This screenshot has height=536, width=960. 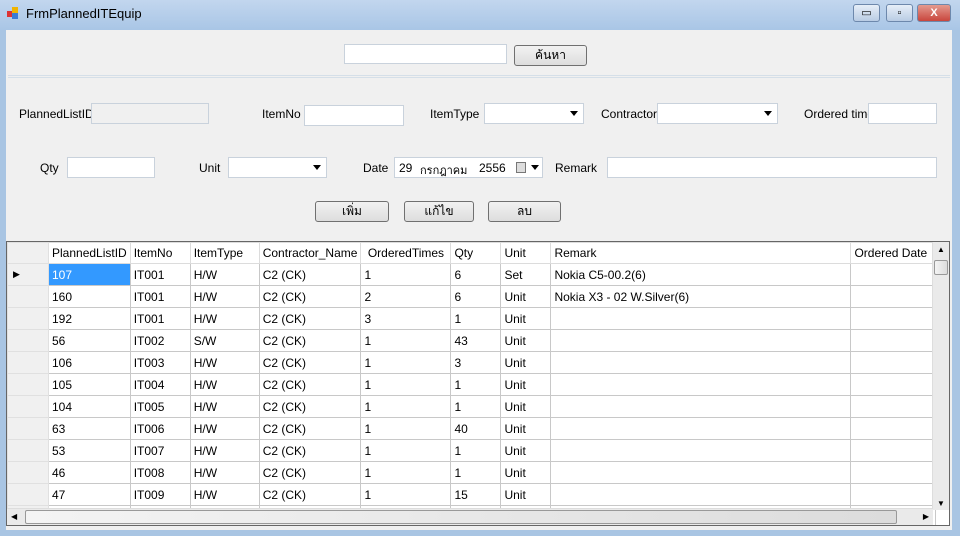 What do you see at coordinates (701, 296) in the screenshot?
I see `table-cell: Nokia X3 - 02 W.Silver(6)` at bounding box center [701, 296].